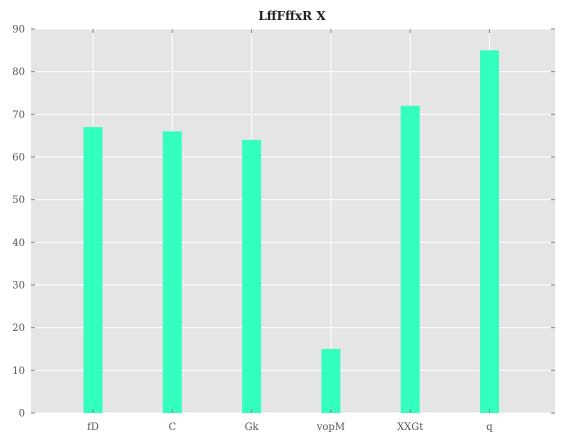  Describe the element at coordinates (93, 427) in the screenshot. I see `x-tick-label: fD` at that location.